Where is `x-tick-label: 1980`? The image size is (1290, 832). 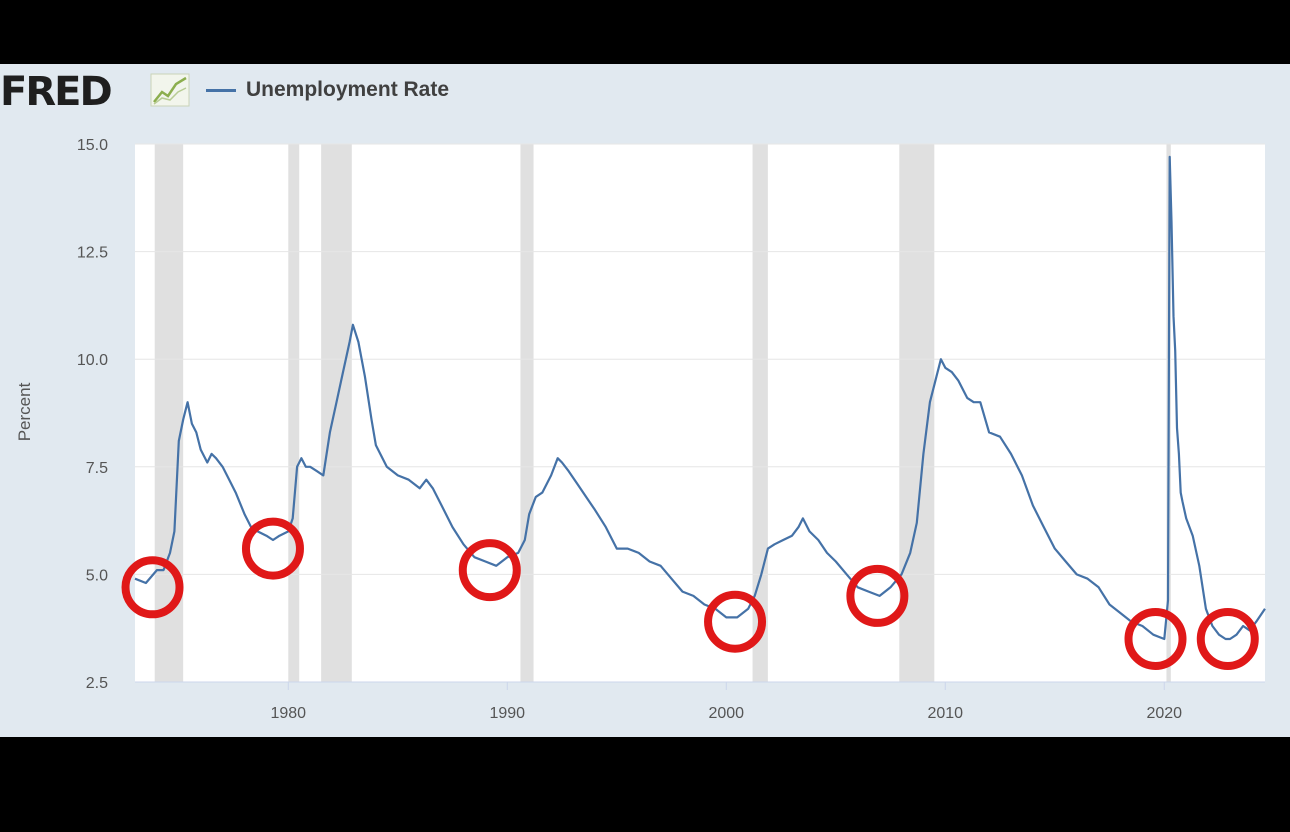
x-tick-label: 1980 is located at coordinates (288, 713).